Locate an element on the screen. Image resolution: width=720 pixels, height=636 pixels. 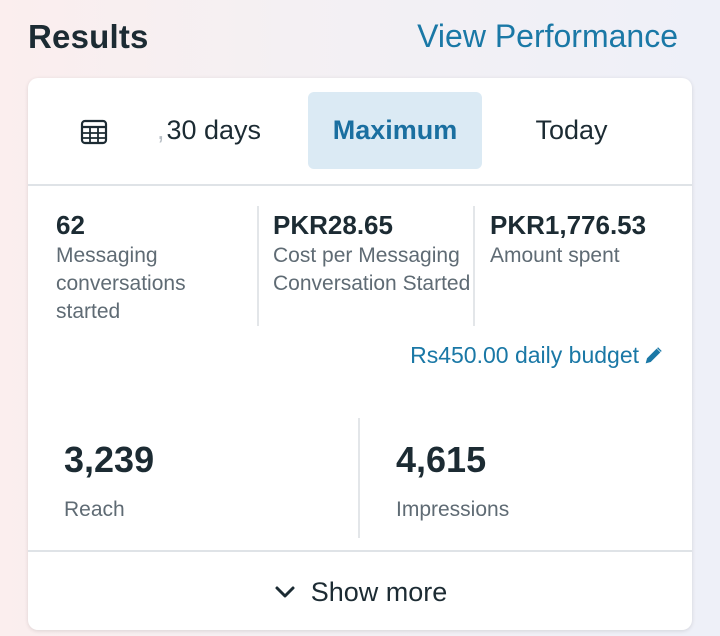
view-performance-link: View Performance is located at coordinates (547, 36).